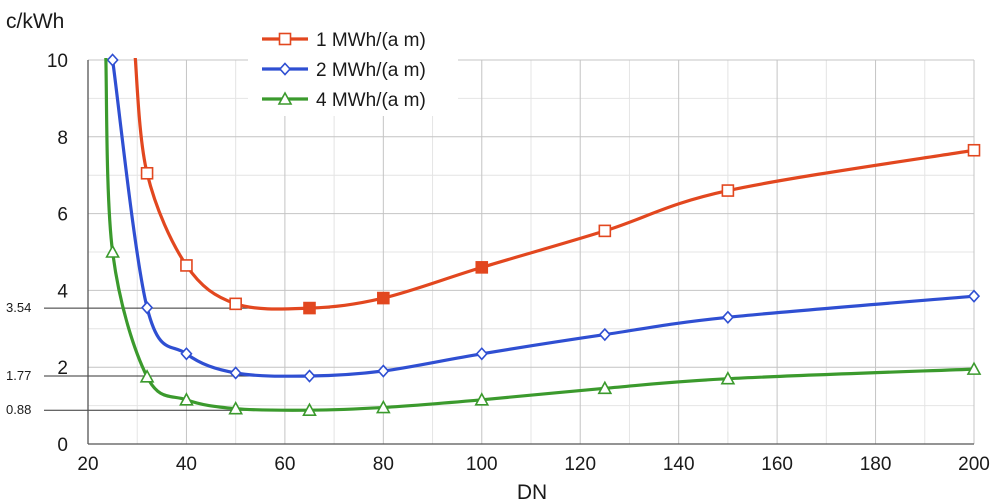 The width and height of the screenshot is (996, 502). I want to click on reference-label: 3.54, so click(18, 307).